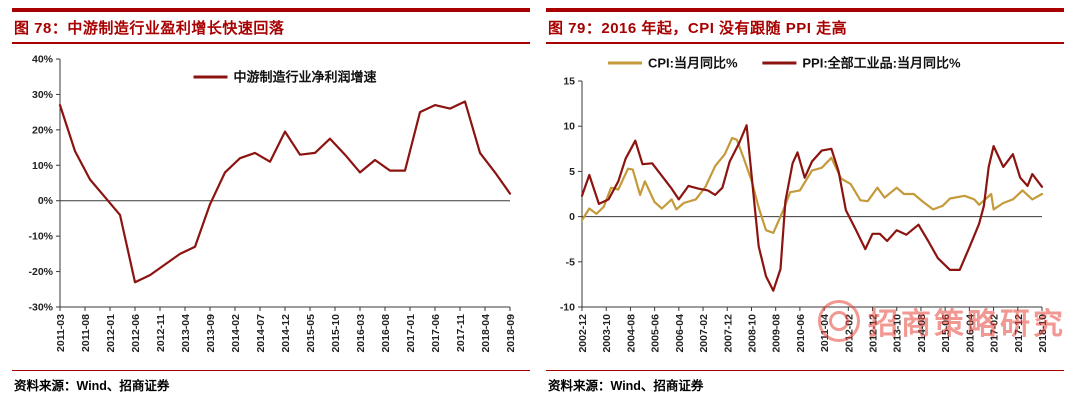  Describe the element at coordinates (1019, 333) in the screenshot. I see `svg-text: 2017-12` at that location.